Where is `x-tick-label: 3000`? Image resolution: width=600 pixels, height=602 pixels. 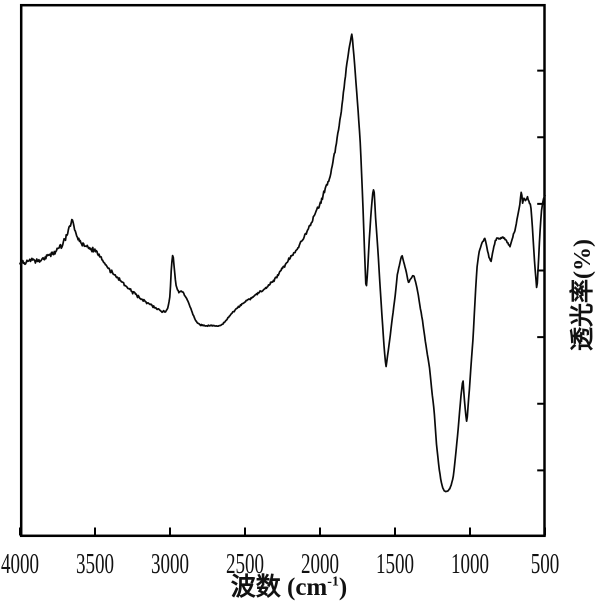
x-tick-label: 3000 is located at coordinates (170, 565).